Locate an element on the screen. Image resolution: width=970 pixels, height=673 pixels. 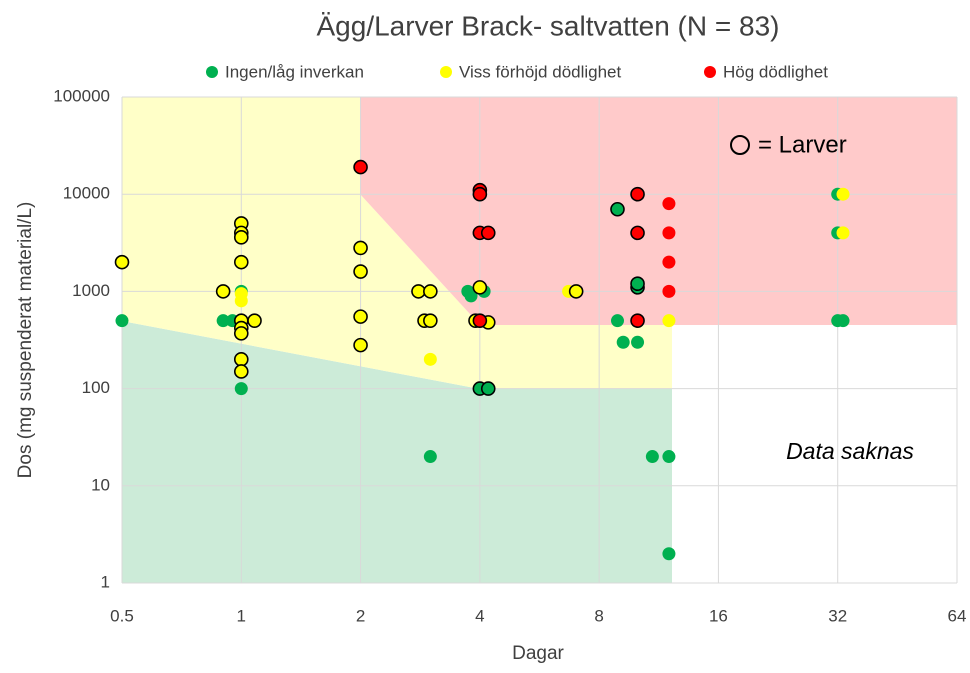
y-tick-label: 10 is located at coordinates (100, 484).